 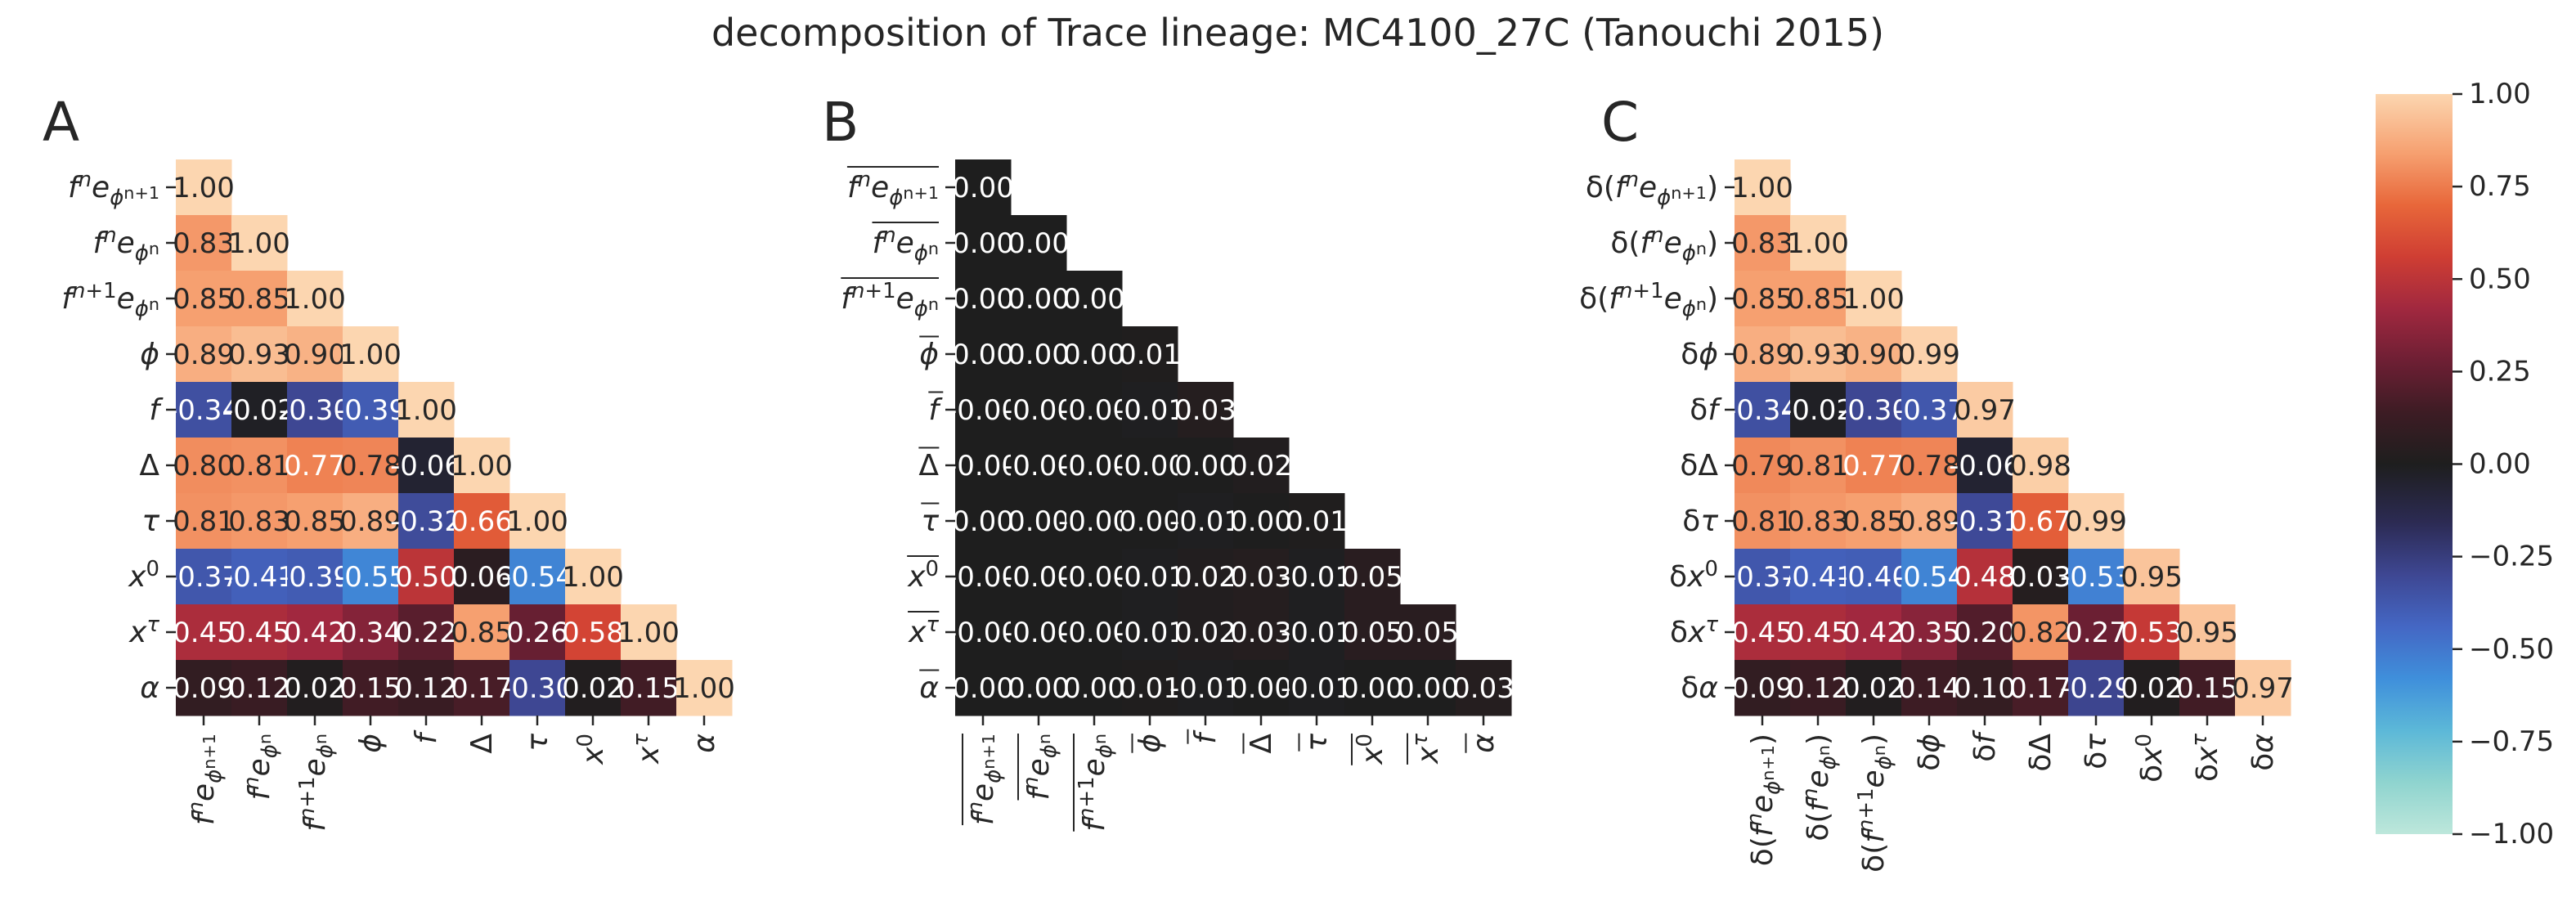 What do you see at coordinates (315, 411) in the screenshot?
I see `cell-label-A-4-2: -0.30` at bounding box center [315, 411].